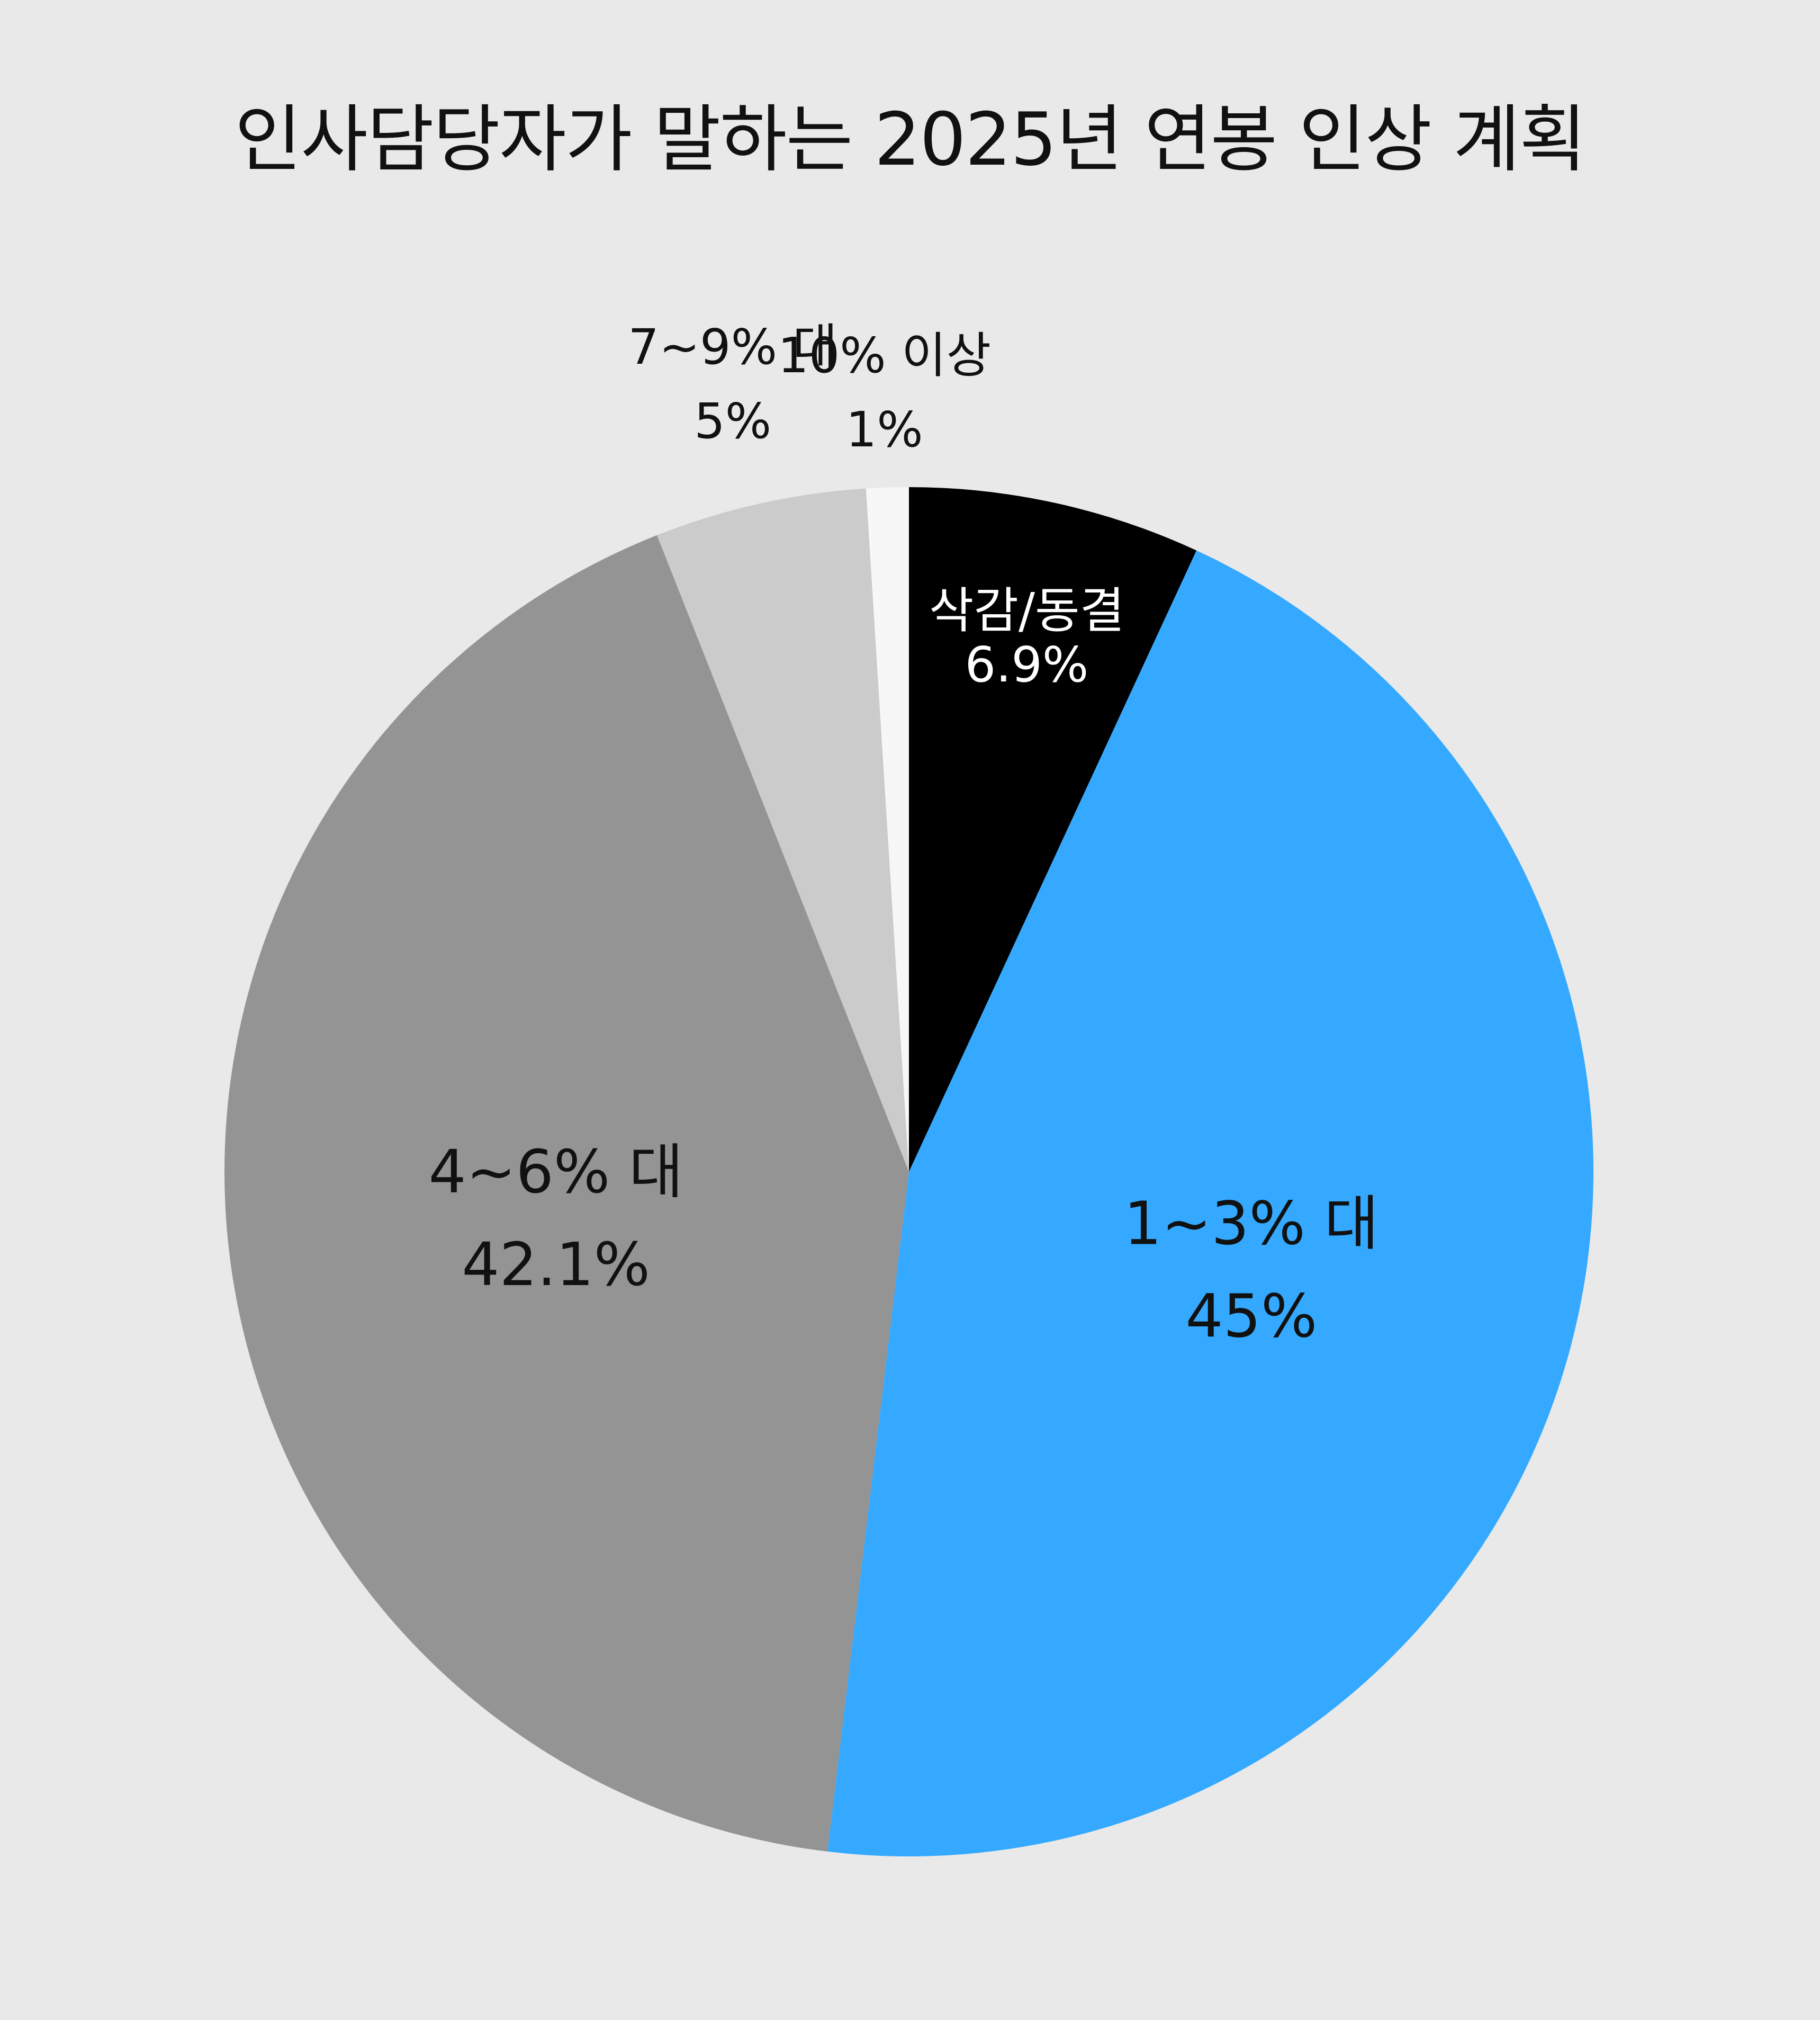 The image size is (1820, 2020). I want to click on slice-category-label: 10% 이상, so click(885, 355).